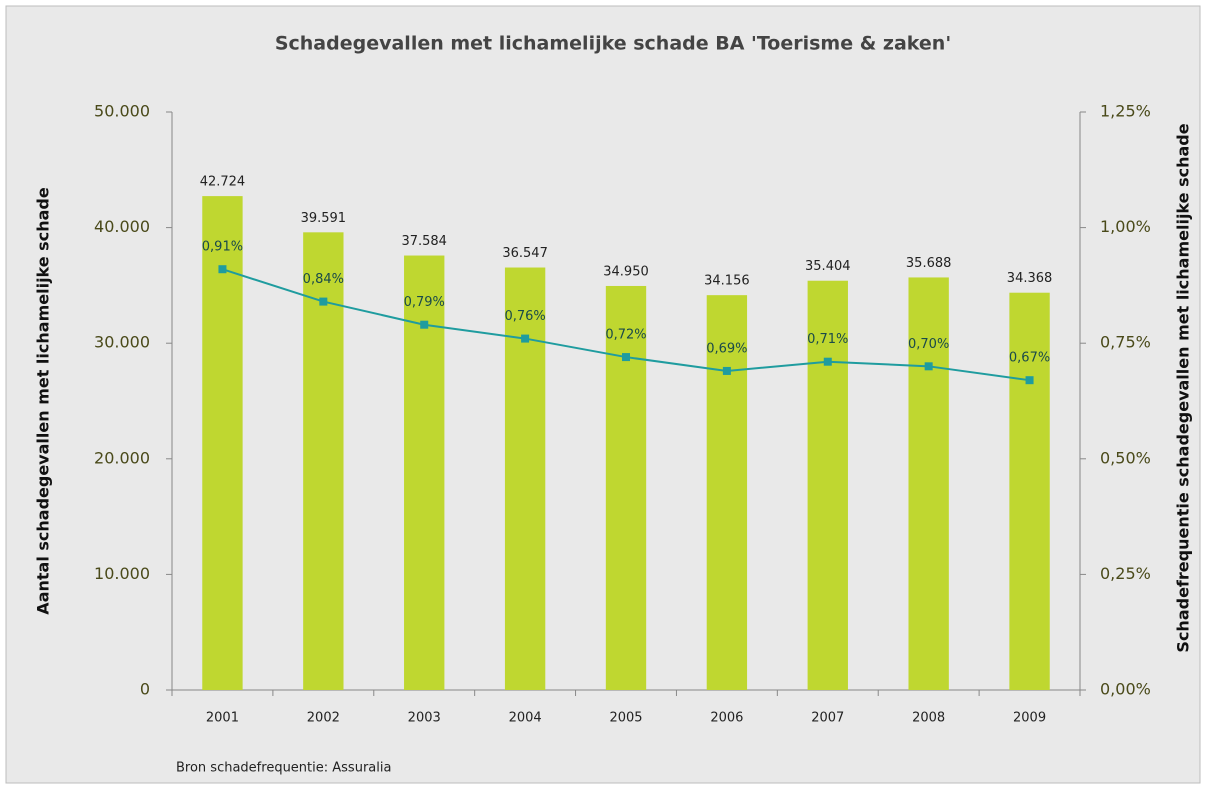 Image resolution: width=1206 pixels, height=789 pixels. What do you see at coordinates (145, 689) in the screenshot?
I see `y-tick-label: 0` at bounding box center [145, 689].